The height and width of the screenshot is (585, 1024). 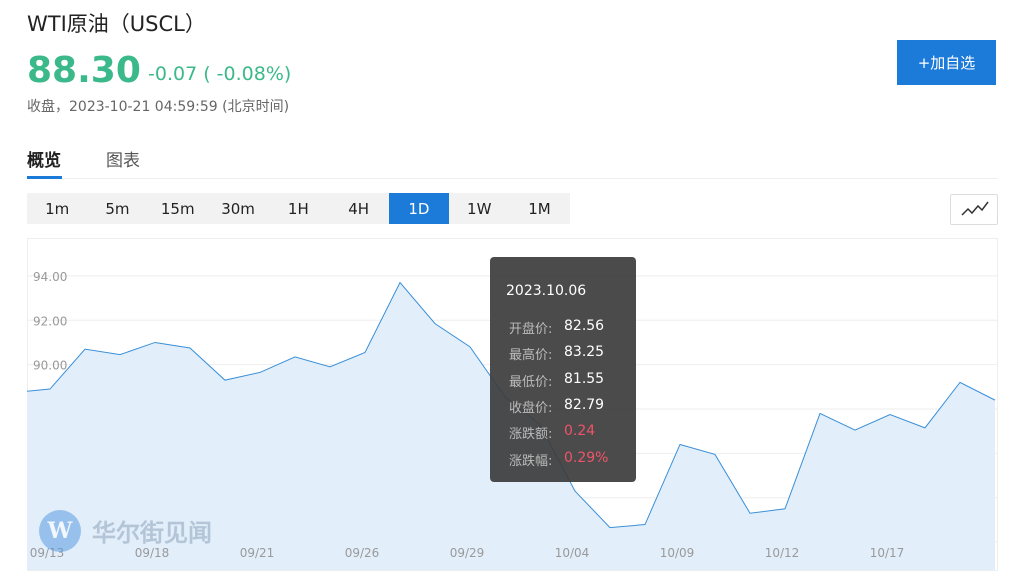 What do you see at coordinates (539, 208) in the screenshot?
I see `interval: 1M` at bounding box center [539, 208].